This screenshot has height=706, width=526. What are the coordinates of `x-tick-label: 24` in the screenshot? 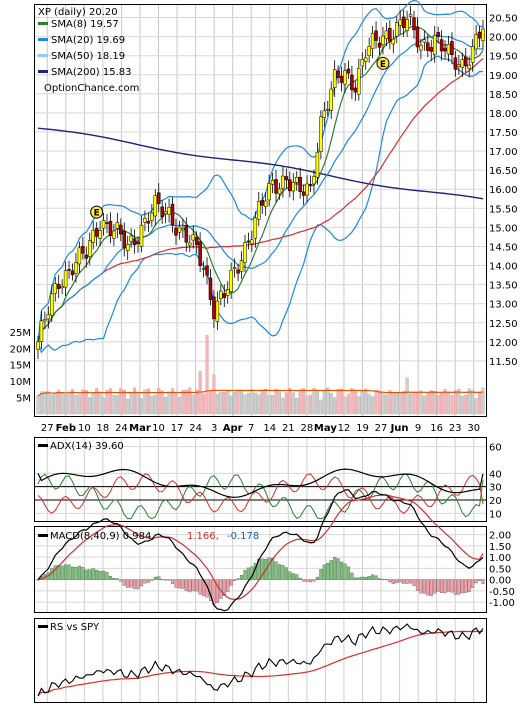 It's located at (121, 428).